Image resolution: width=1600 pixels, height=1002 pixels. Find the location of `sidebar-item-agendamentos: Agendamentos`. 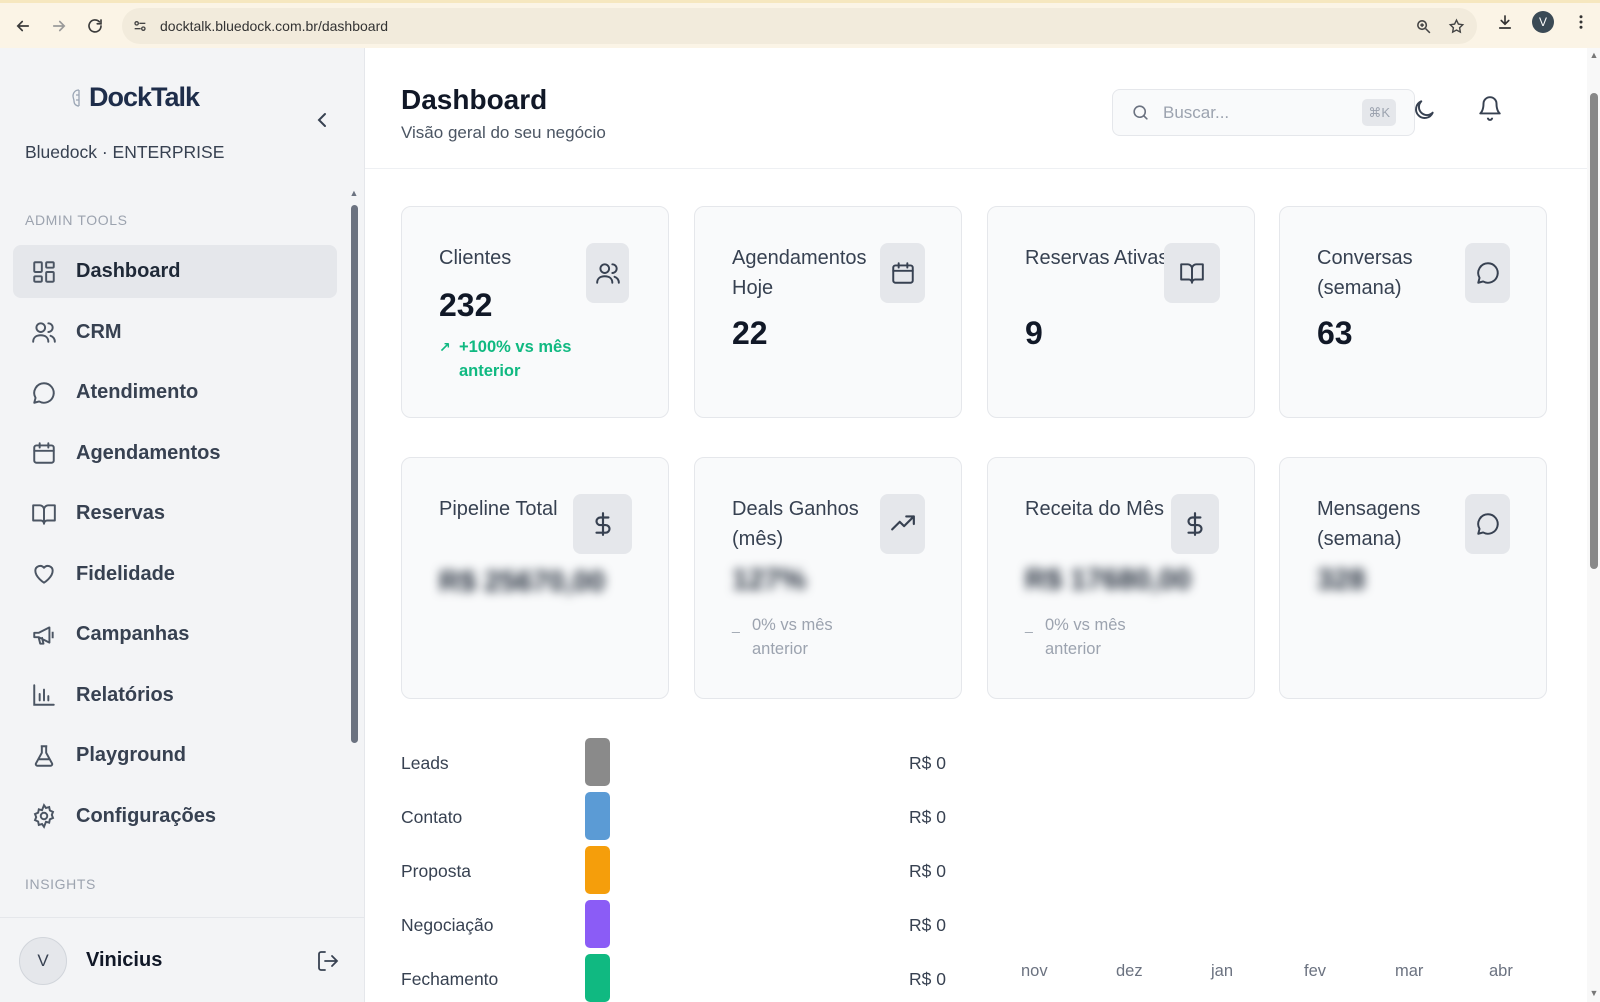

sidebar-item-agendamentos: Agendamentos is located at coordinates (175, 453).